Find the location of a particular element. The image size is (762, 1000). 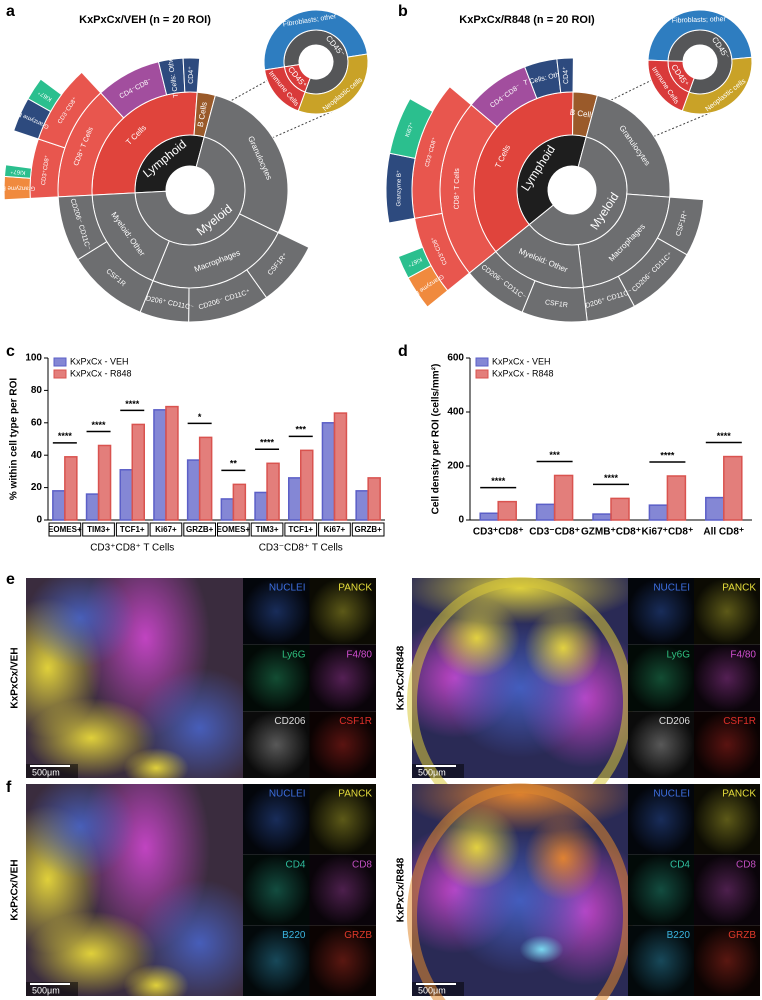

segment-label: CD3⁺CD8⁺ is located at coordinates (45, 170).